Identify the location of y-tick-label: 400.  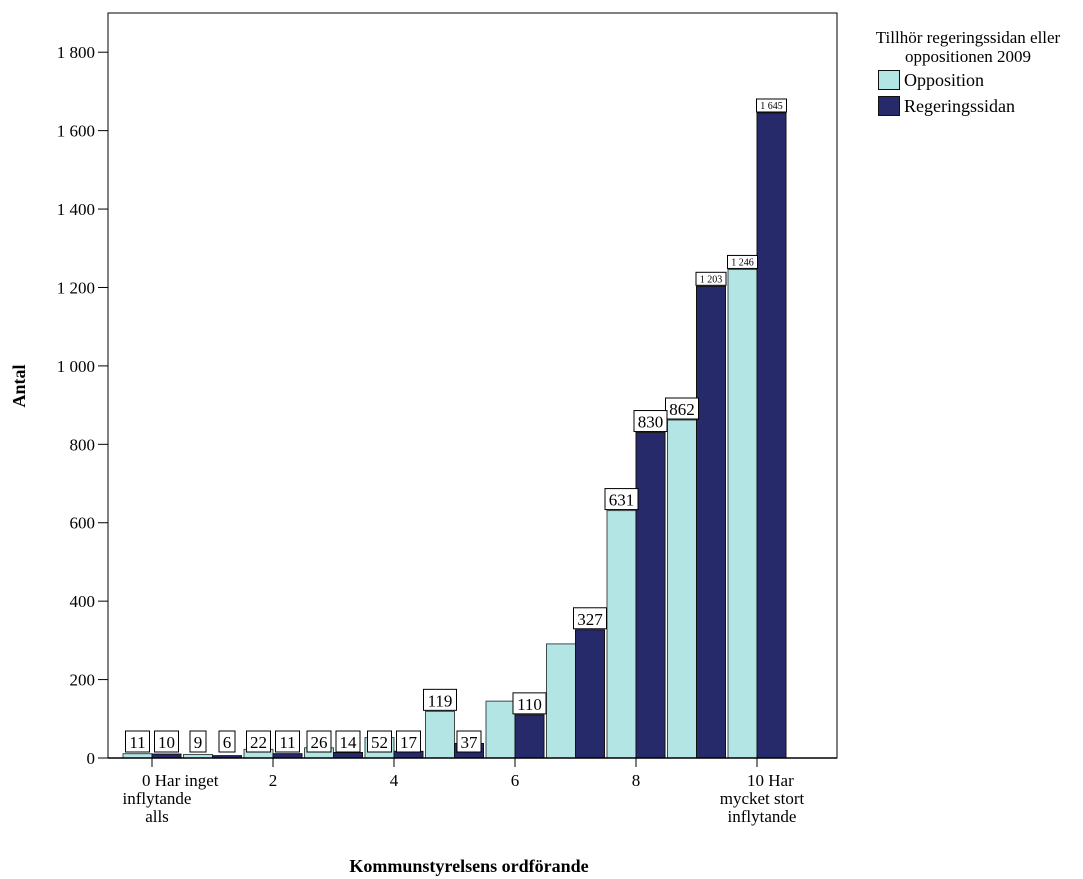
(83, 601).